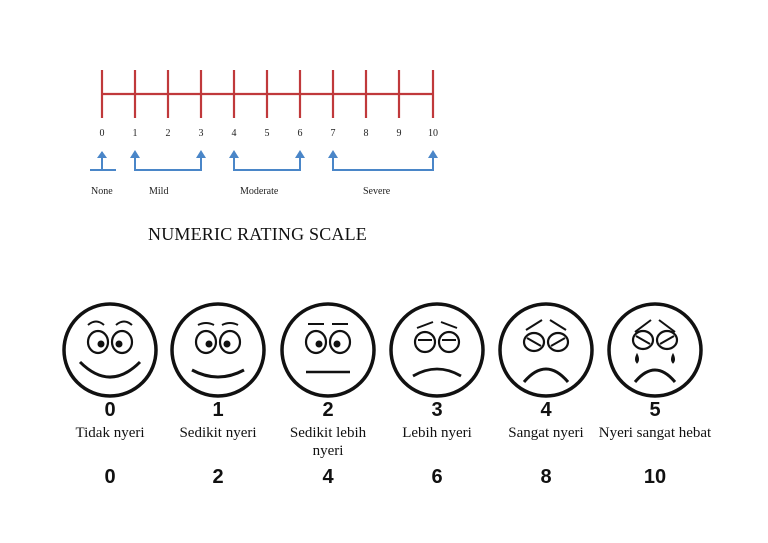  I want to click on tick-label: 1, so click(135, 133).